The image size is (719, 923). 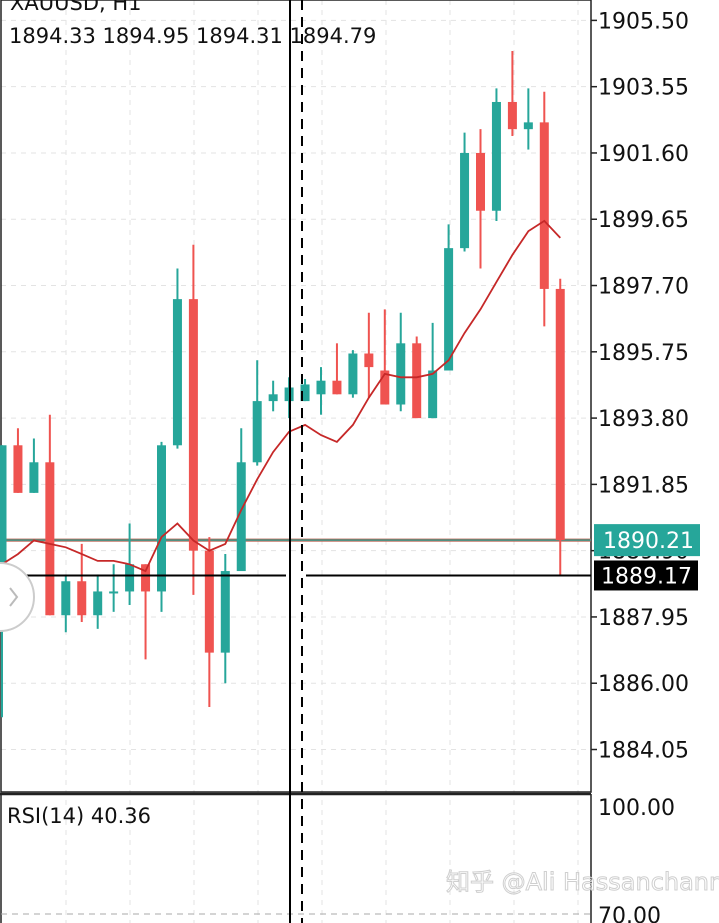 I want to click on watermark: 知乎 @Ali Hassanchanna, so click(x=582, y=882).